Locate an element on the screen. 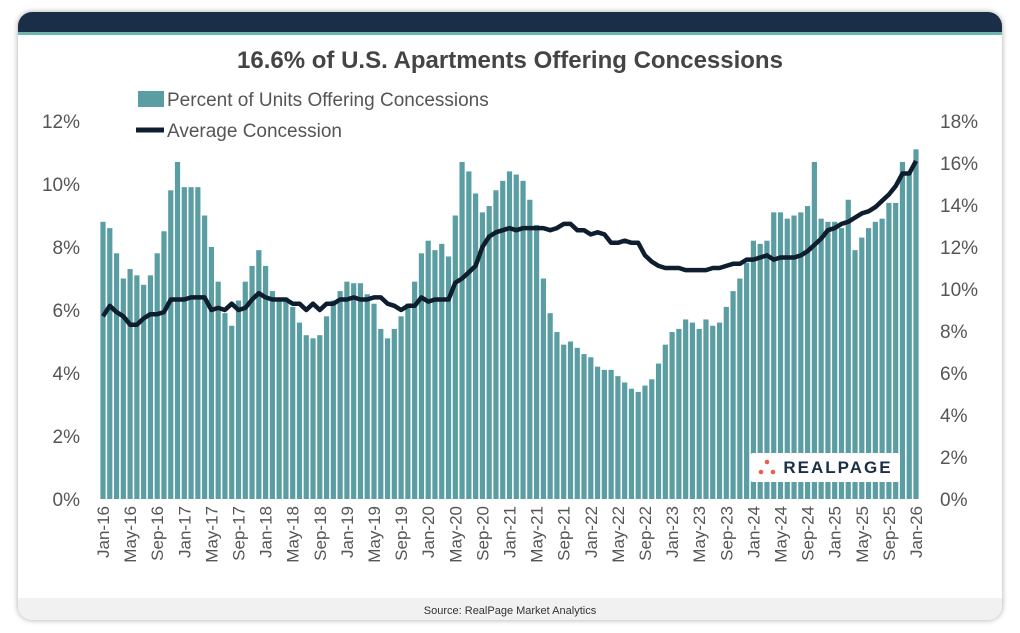 The image size is (1020, 633). right-axis-tick-label: 10% is located at coordinates (959, 290).